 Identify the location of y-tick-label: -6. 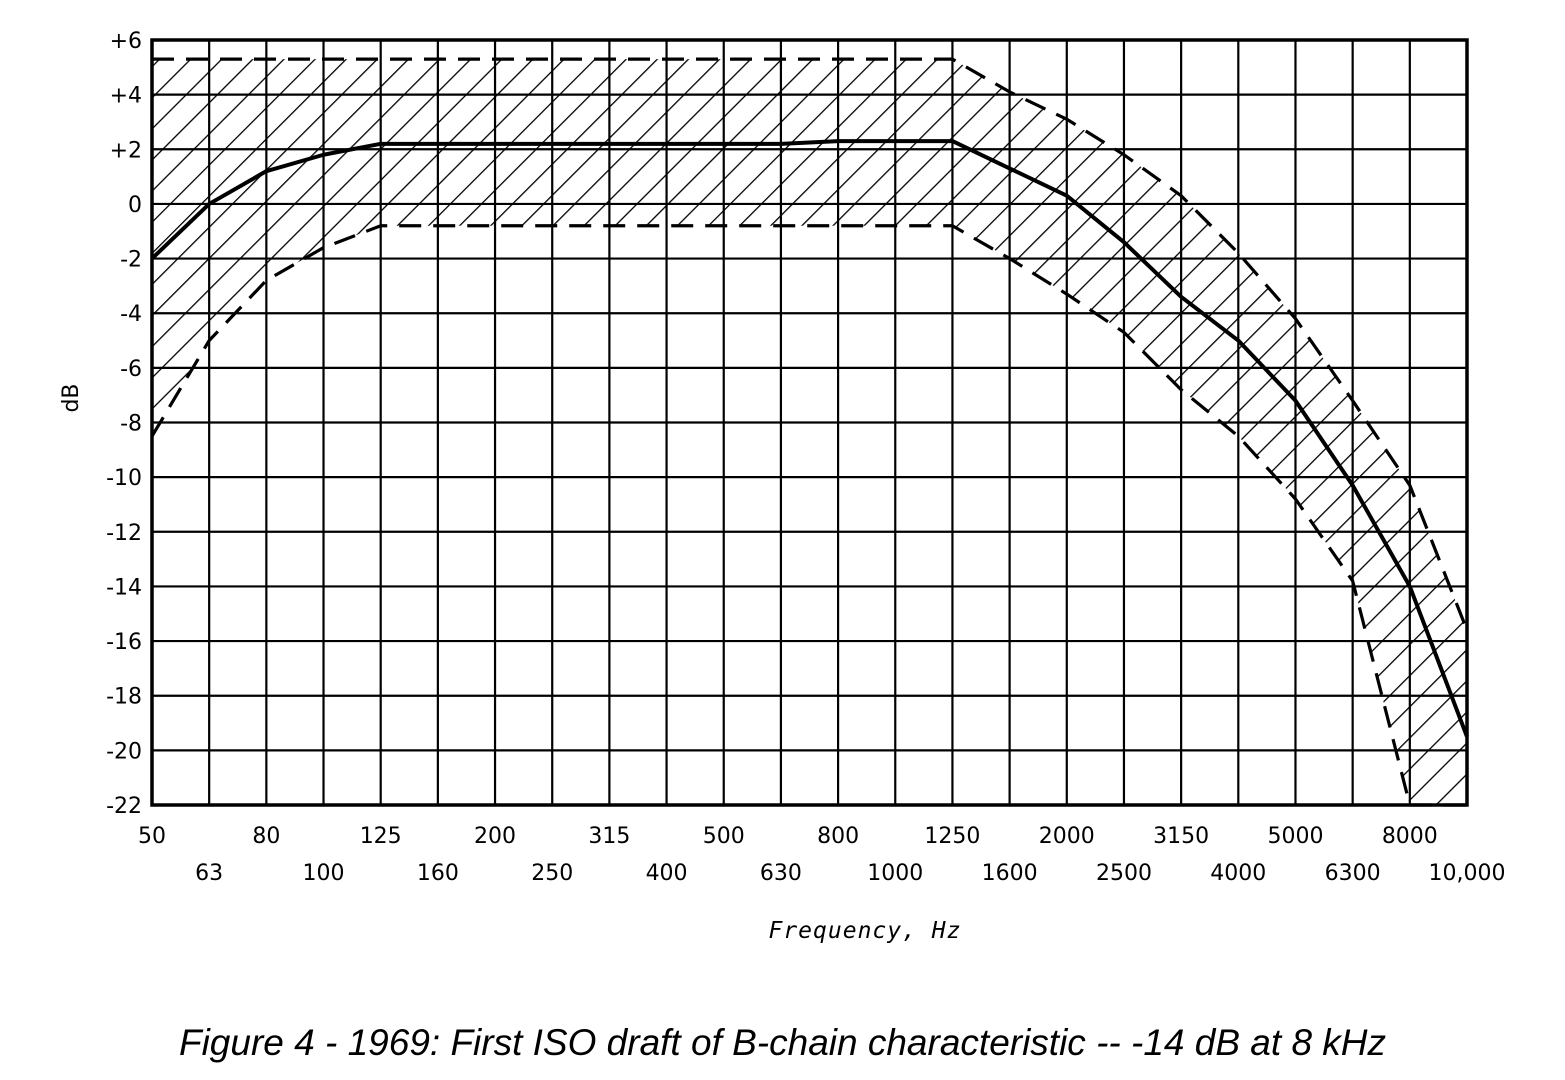
(131, 369).